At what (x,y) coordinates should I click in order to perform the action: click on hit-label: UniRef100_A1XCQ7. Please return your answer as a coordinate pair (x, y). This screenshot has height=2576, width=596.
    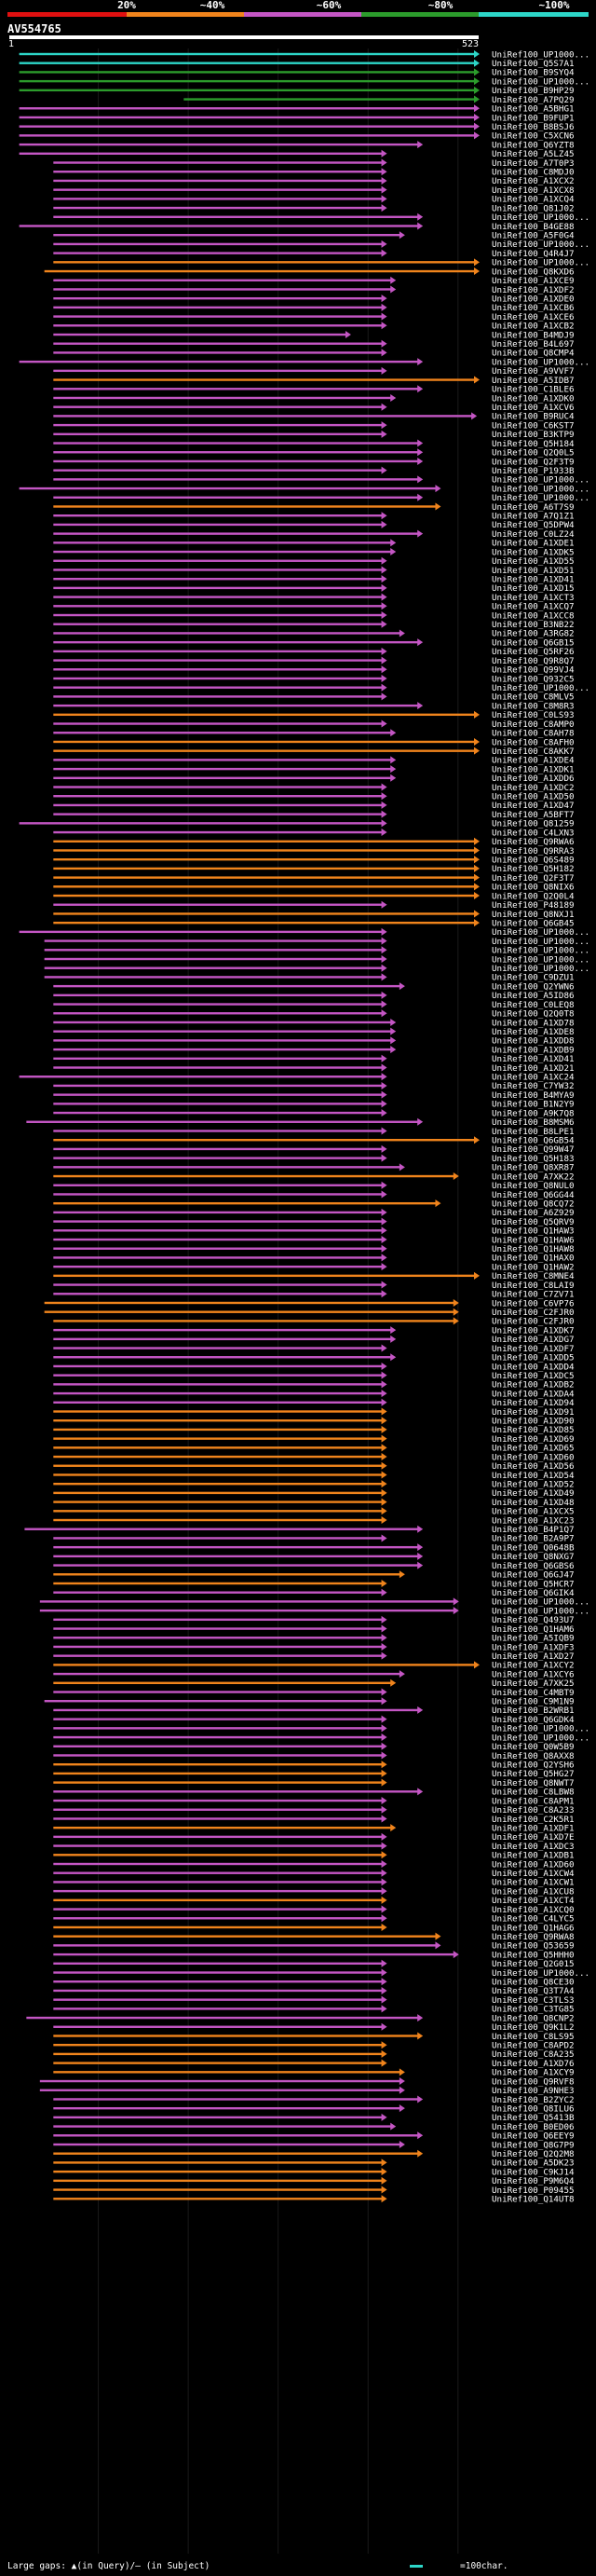
    Looking at the image, I should click on (533, 607).